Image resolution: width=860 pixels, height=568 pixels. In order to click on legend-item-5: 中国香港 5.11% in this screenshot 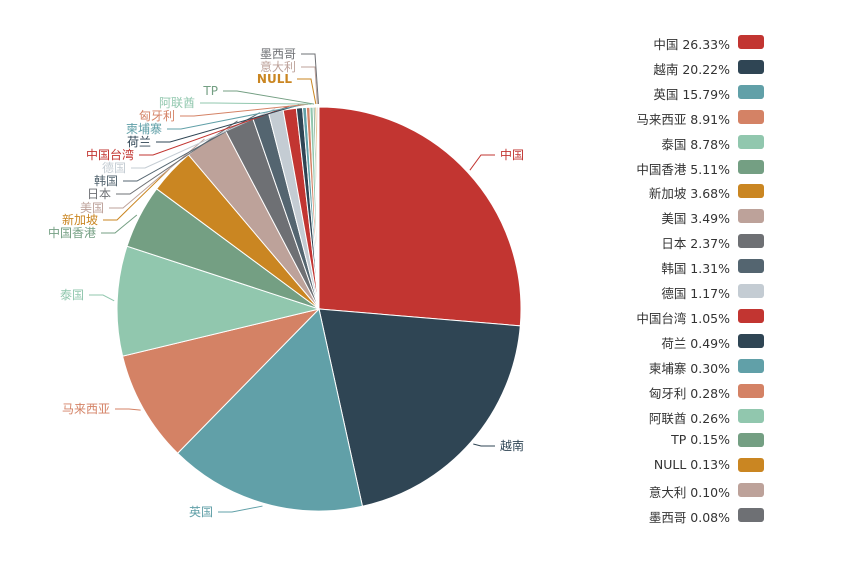, I will do `click(688, 167)`.